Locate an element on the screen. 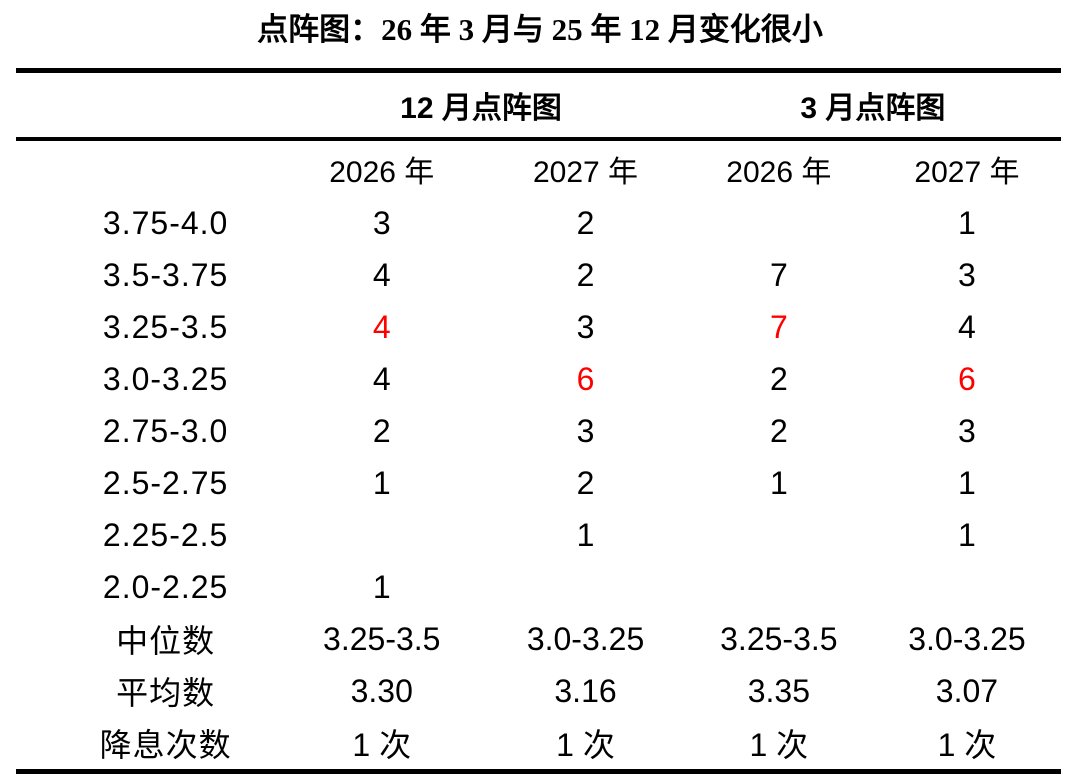  row-label: 中位数 is located at coordinates (166, 641).